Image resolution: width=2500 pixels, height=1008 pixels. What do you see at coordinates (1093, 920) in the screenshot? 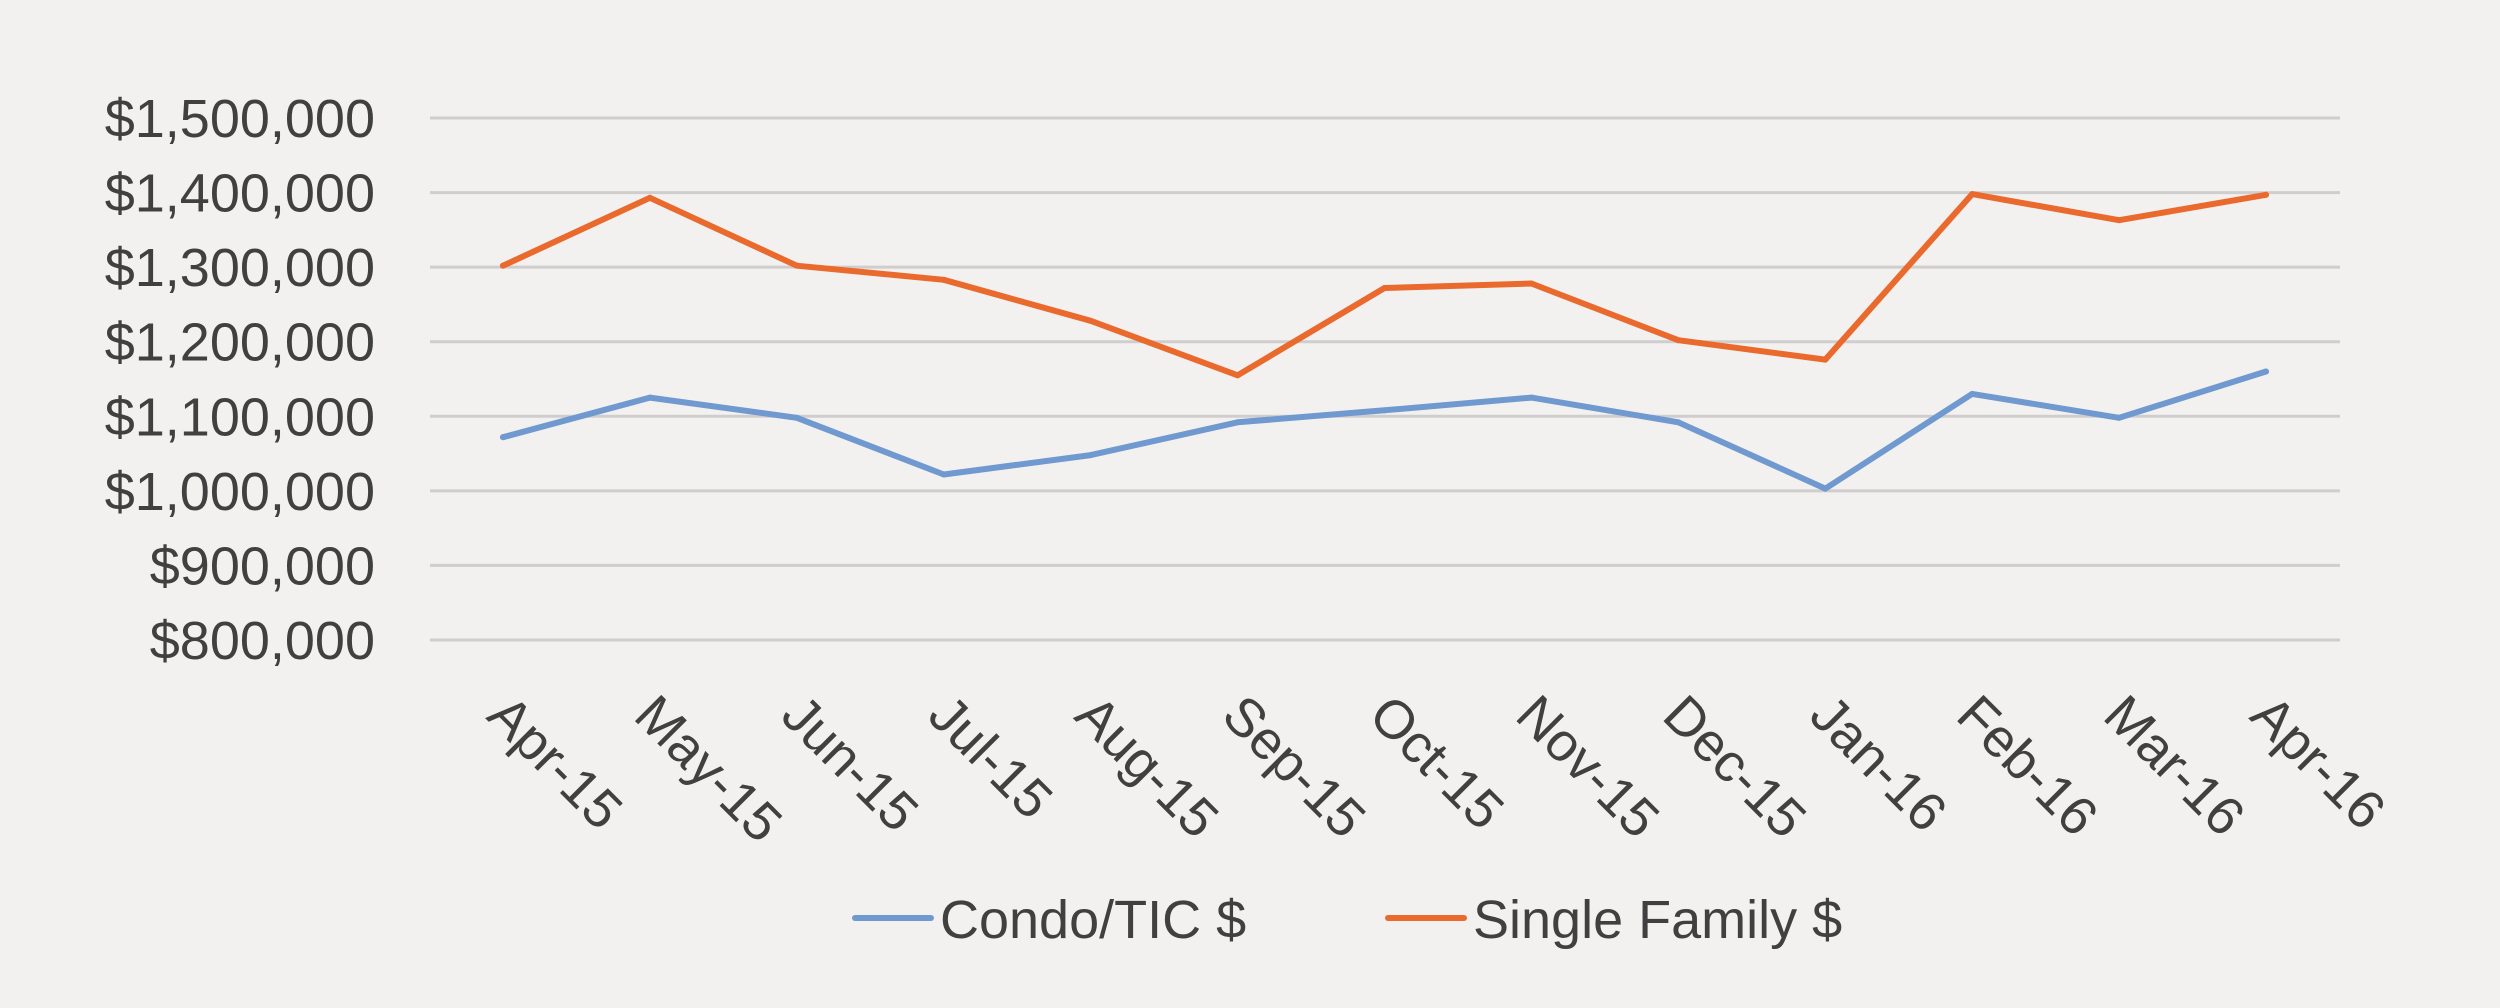
I see `legend-label: Condo/TIC $` at bounding box center [1093, 920].